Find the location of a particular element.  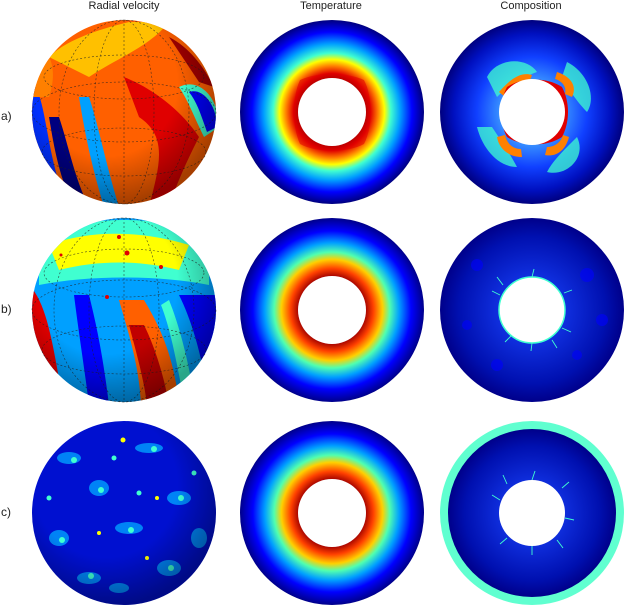

panel-c-radial-velocity is located at coordinates (124, 513).